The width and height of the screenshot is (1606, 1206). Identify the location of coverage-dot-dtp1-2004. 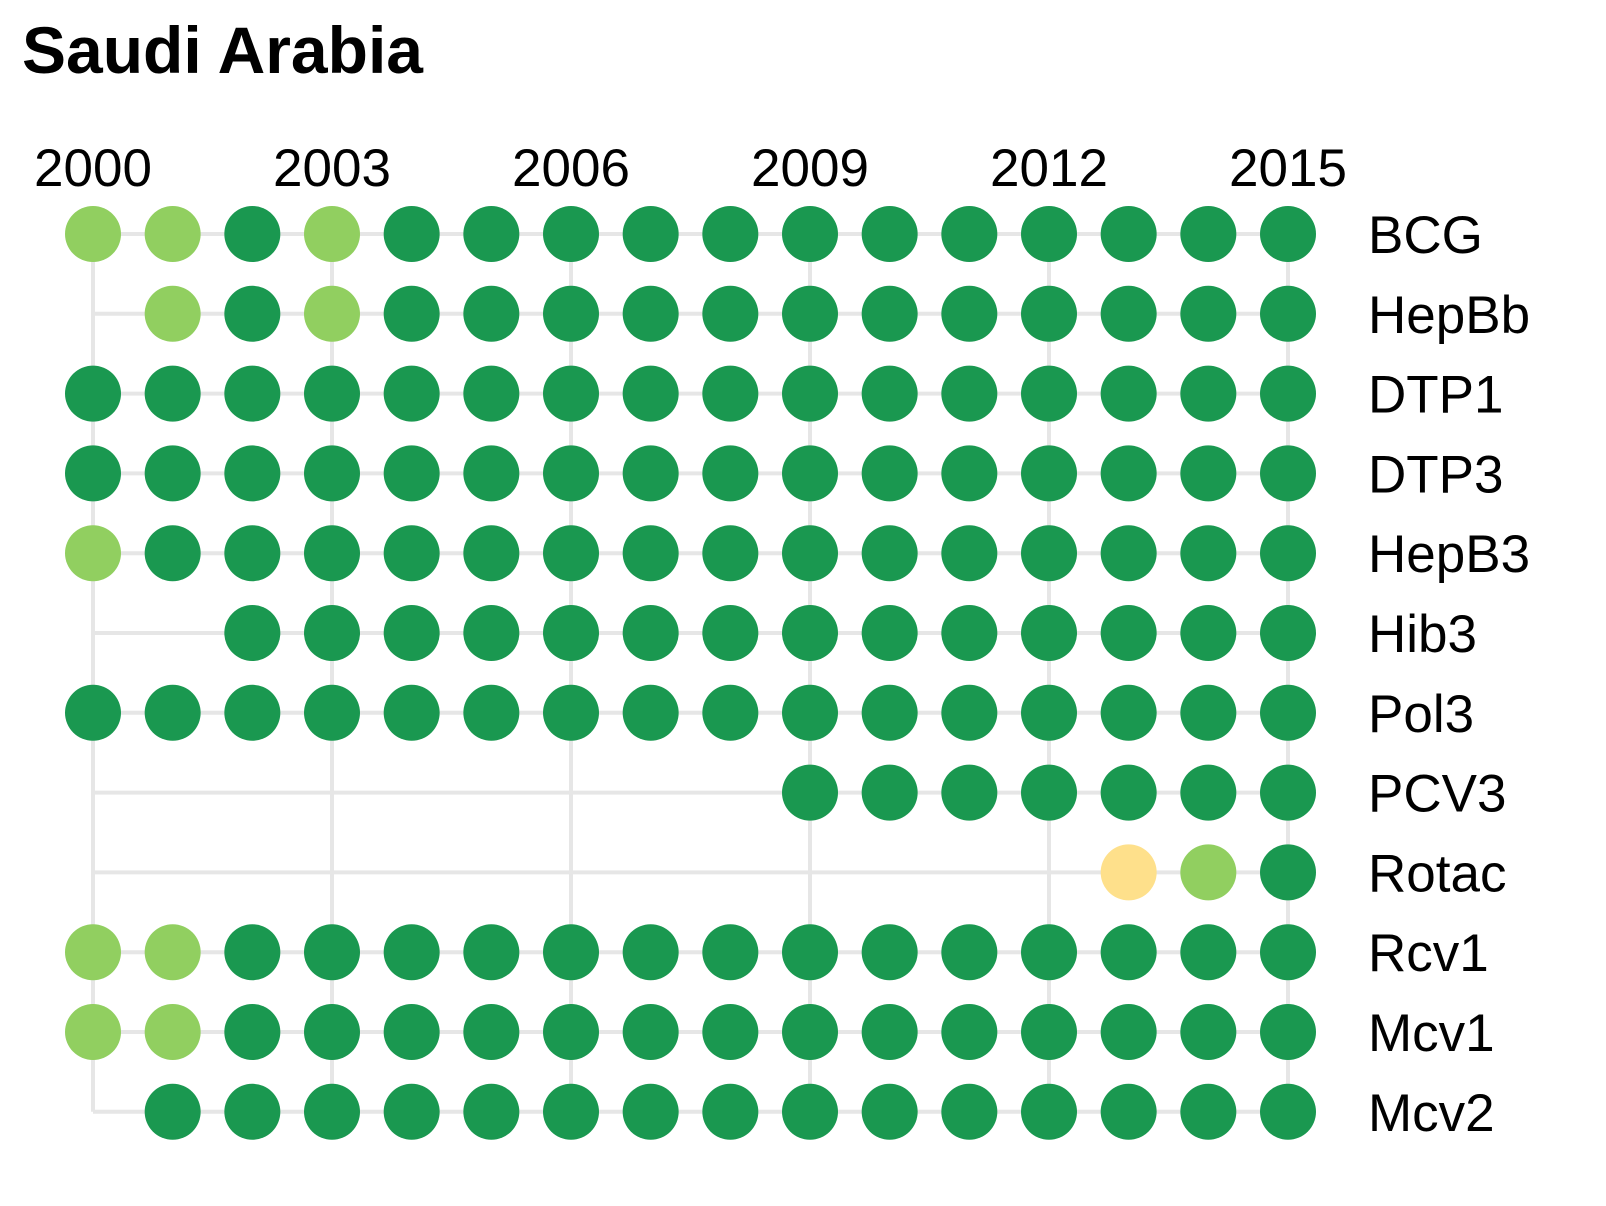
(411, 393).